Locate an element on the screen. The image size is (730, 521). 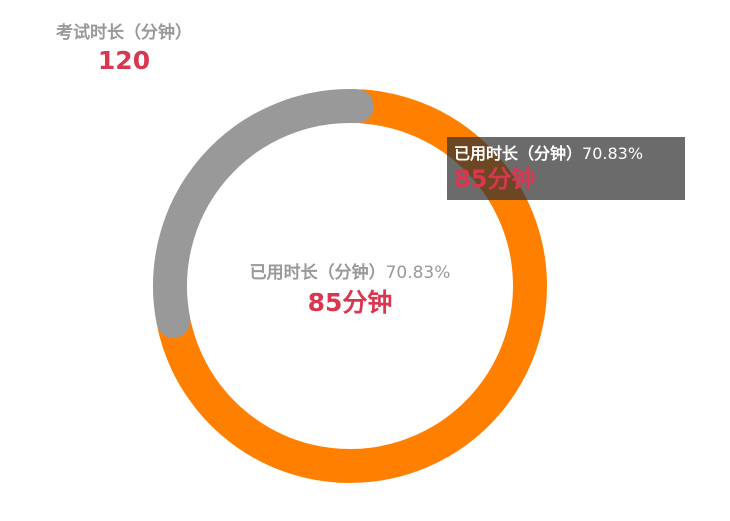
total-duration-label: 考试时长（分钟） is located at coordinates (124, 33).